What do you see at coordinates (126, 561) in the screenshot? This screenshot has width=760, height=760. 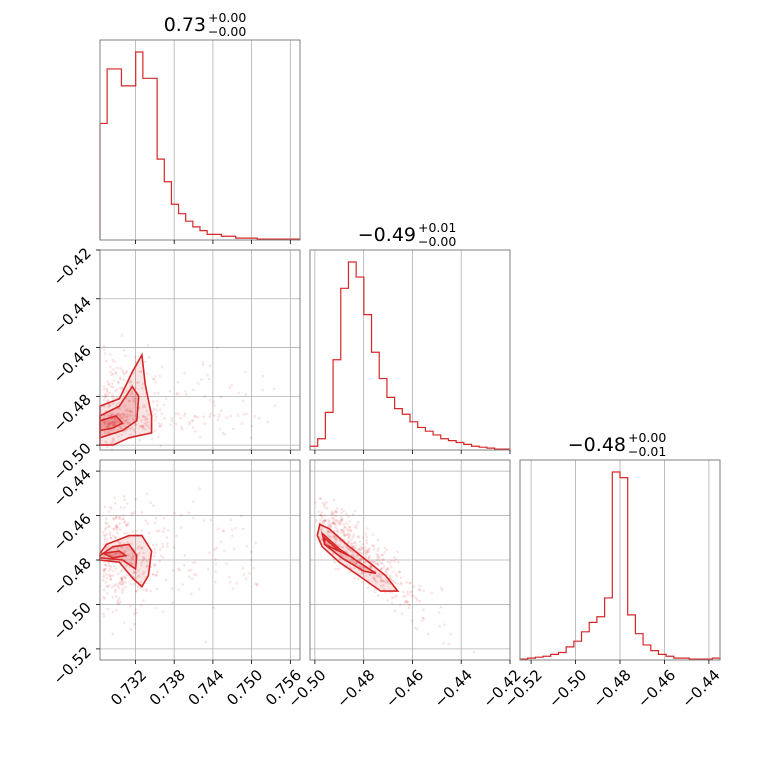 I see `contour-line` at bounding box center [126, 561].